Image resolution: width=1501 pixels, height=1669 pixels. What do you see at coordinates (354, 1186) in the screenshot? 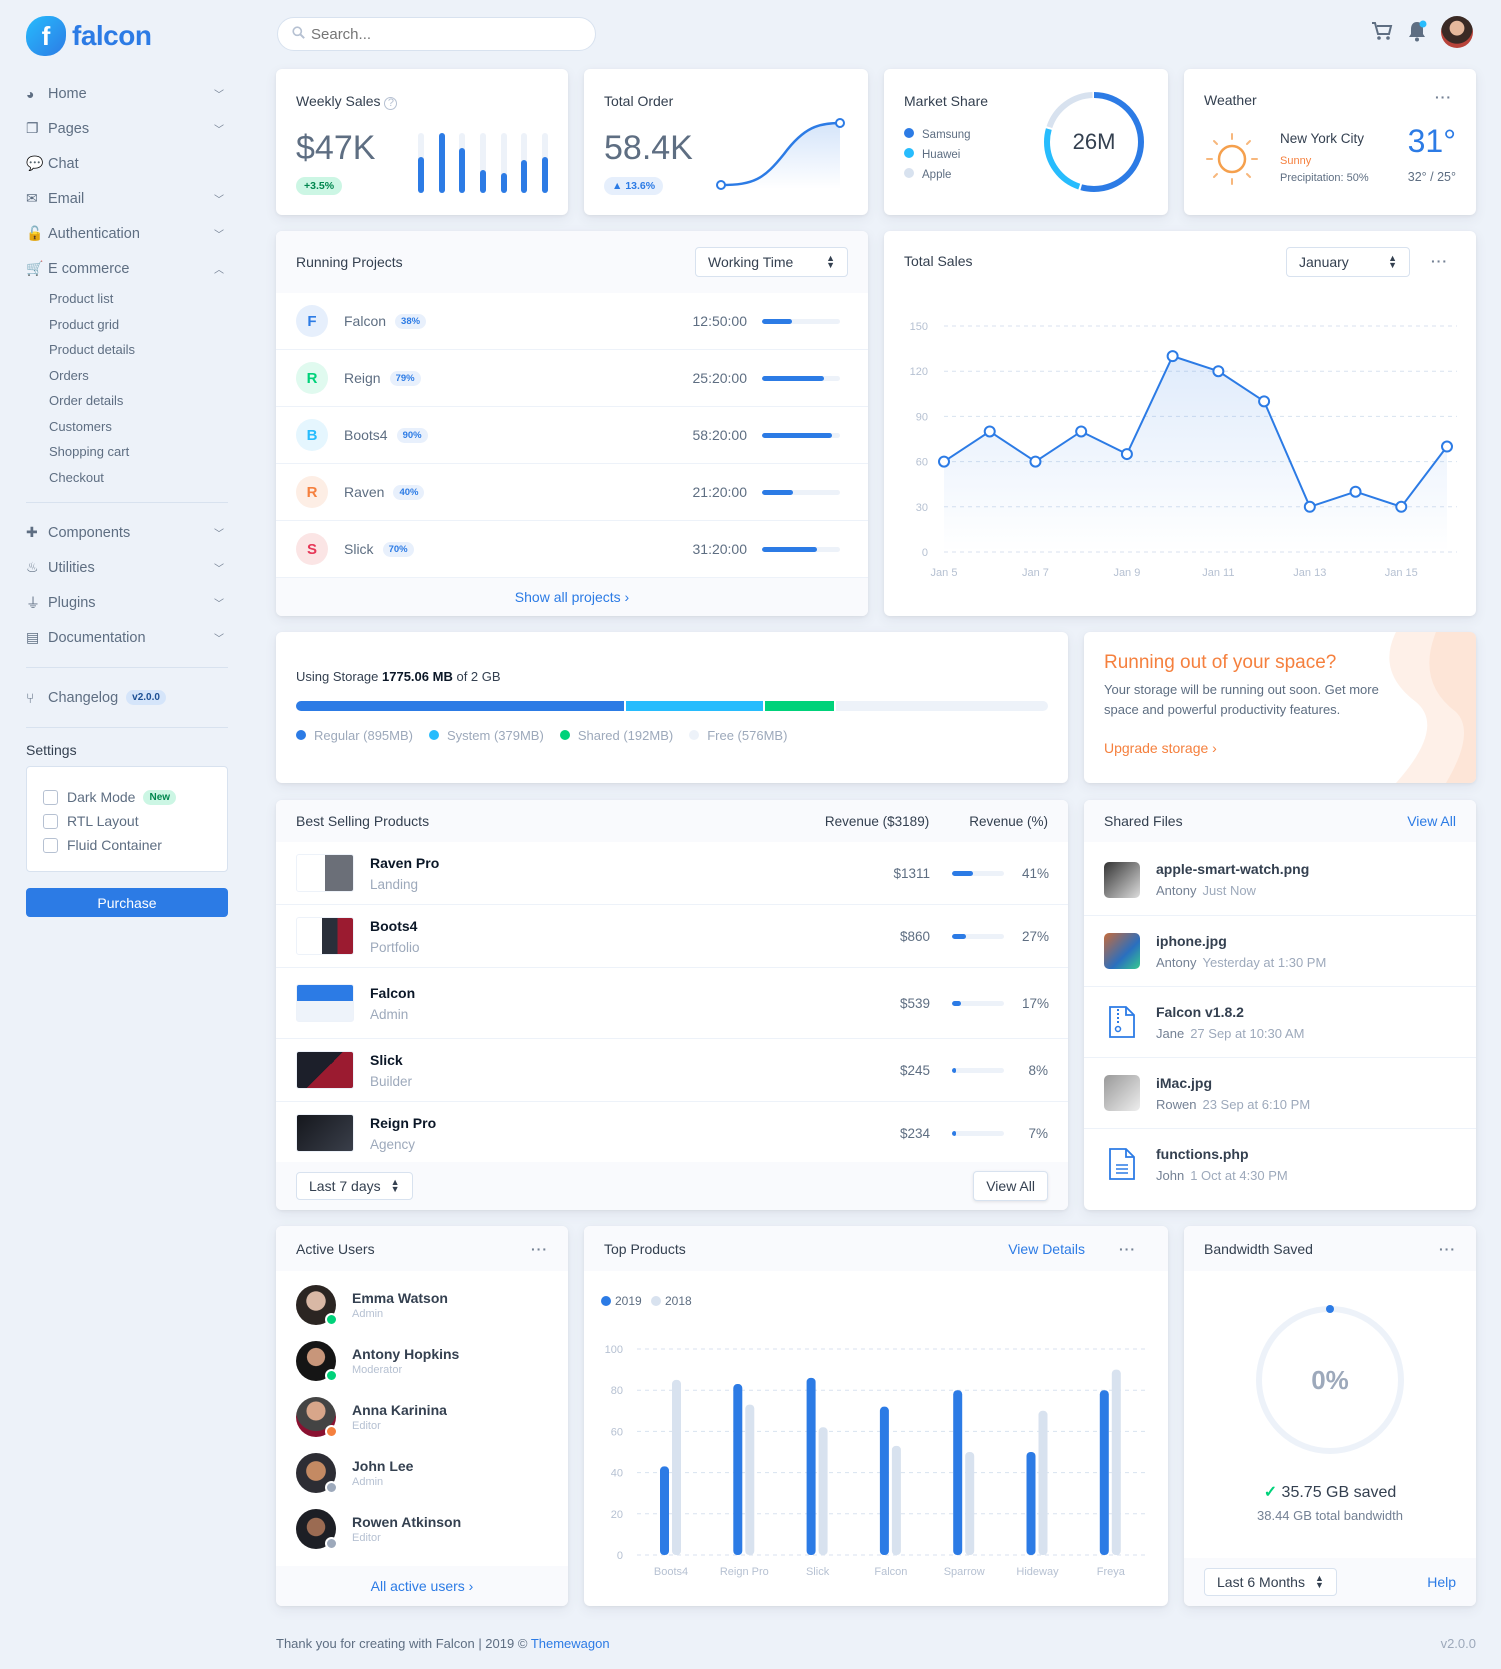
I see `period-select: Last 7 days ▲ ▼` at bounding box center [354, 1186].